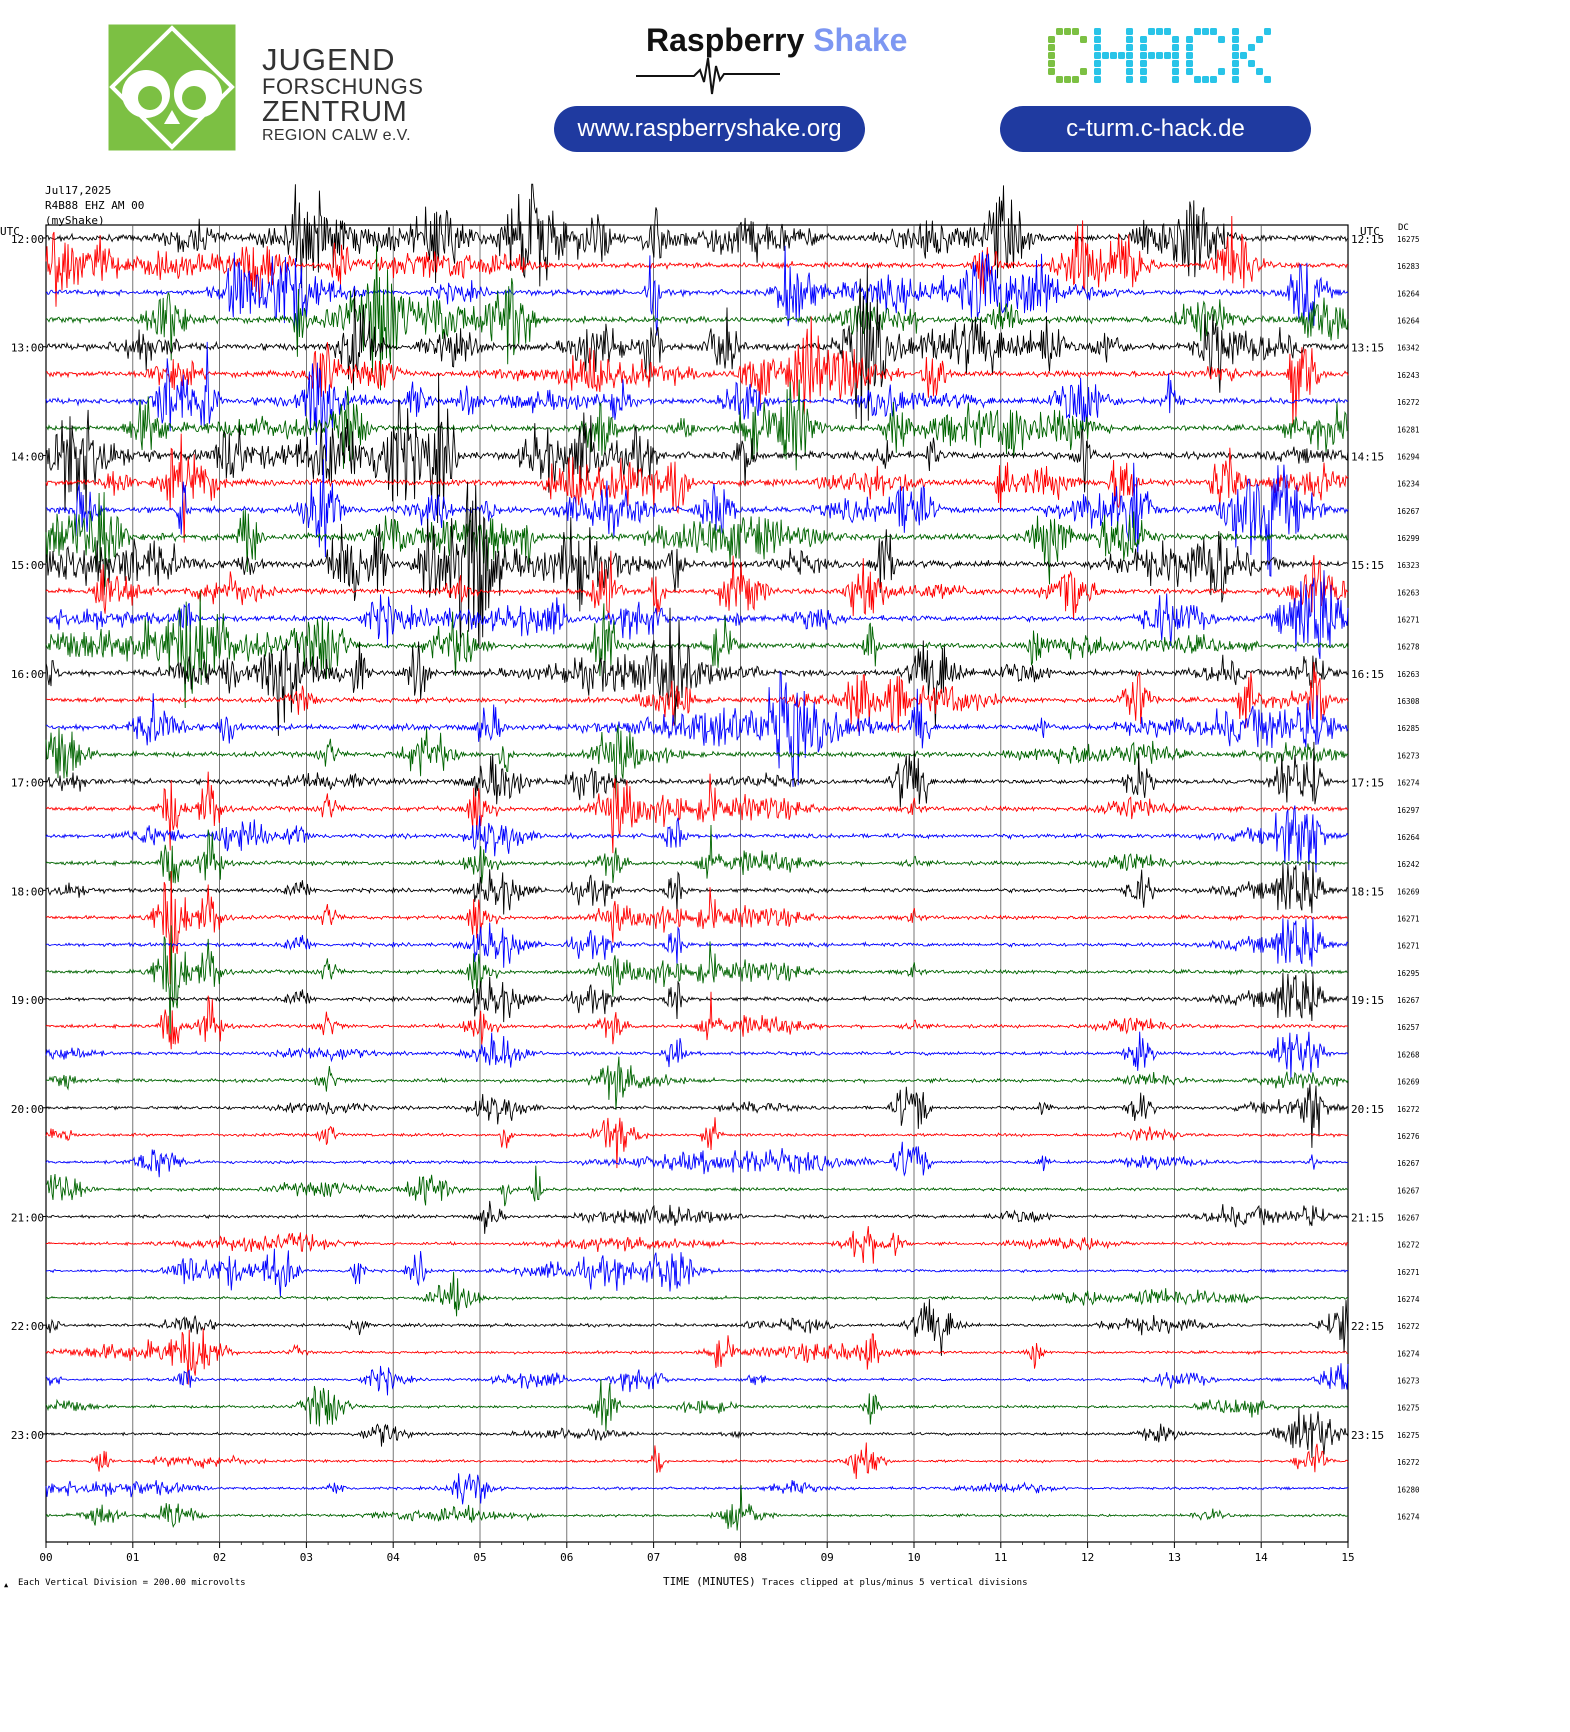 The height and width of the screenshot is (1732, 1570). What do you see at coordinates (1367, 1000) in the screenshot?
I see `hour-label-right: 19:15` at bounding box center [1367, 1000].